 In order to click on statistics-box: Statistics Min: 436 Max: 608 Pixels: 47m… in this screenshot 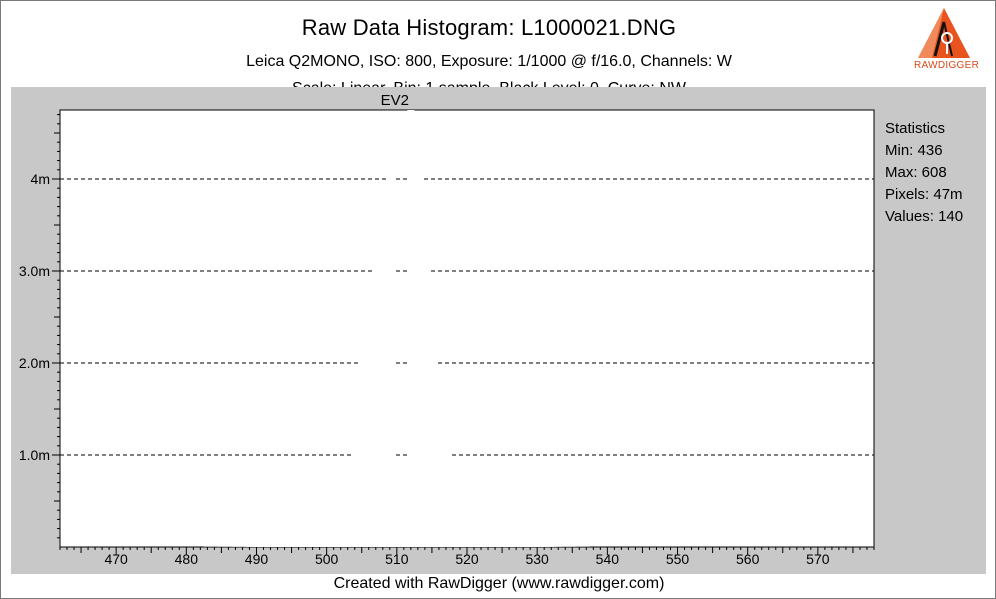, I will do `click(924, 173)`.